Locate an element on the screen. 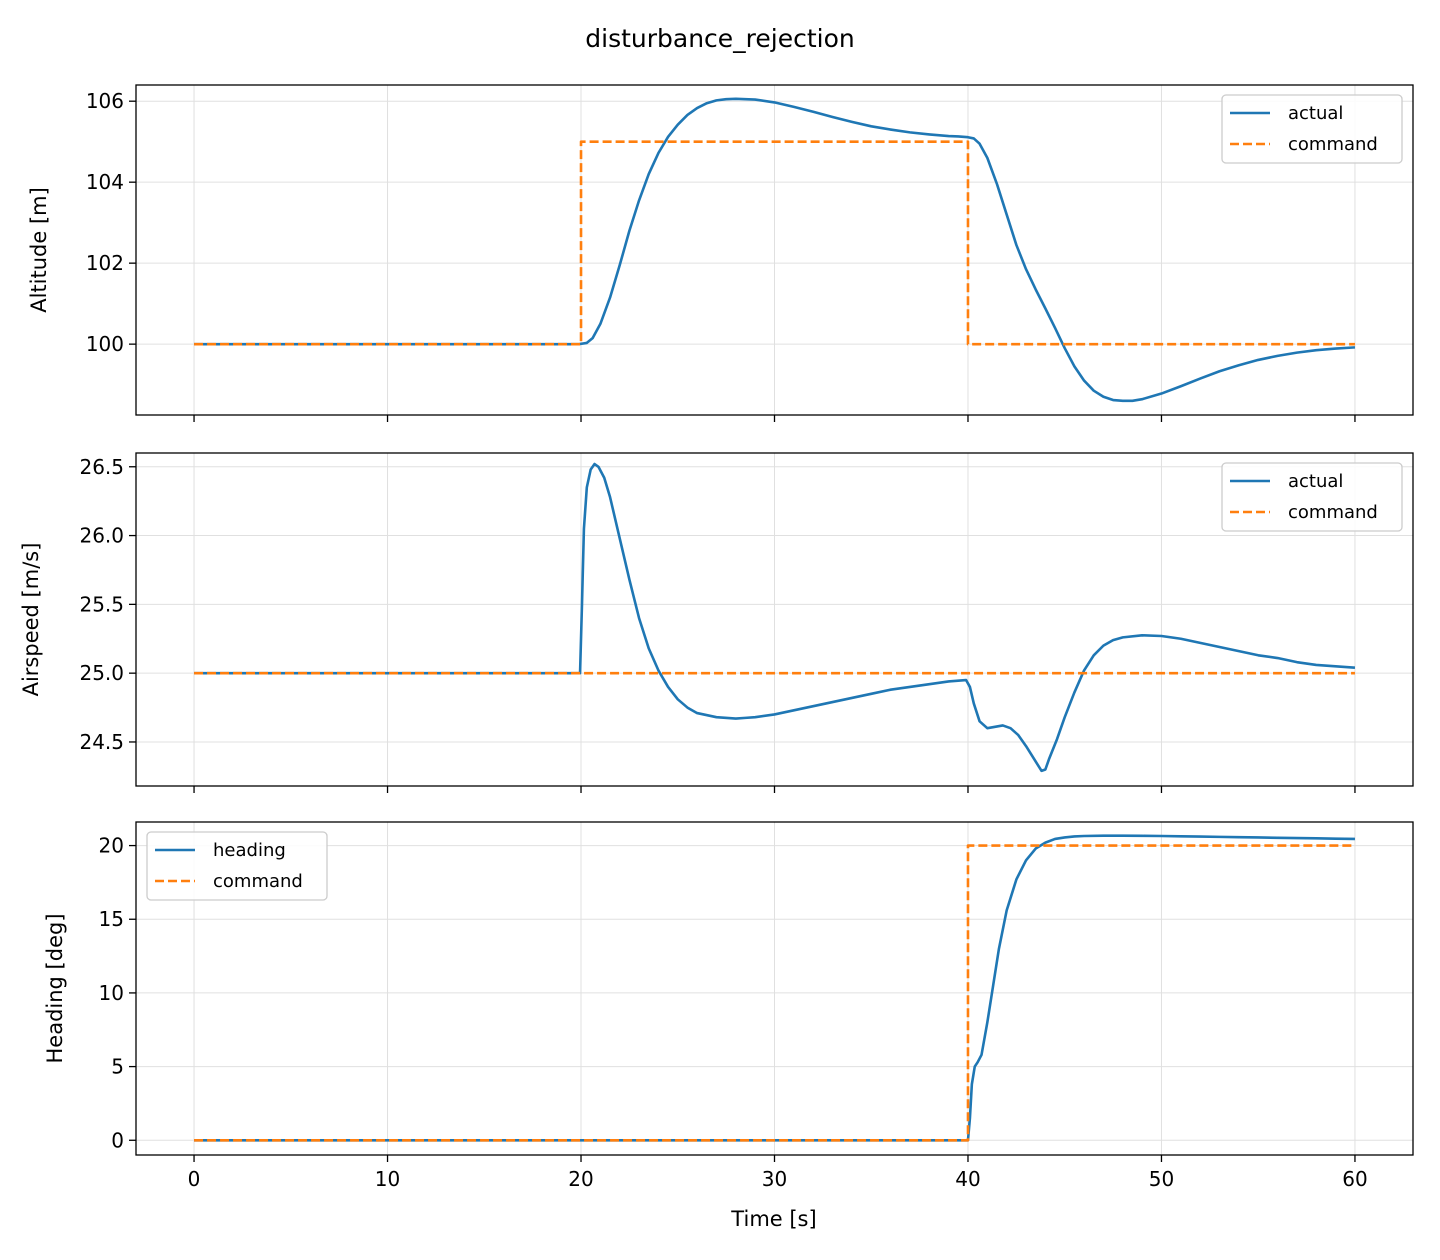 The width and height of the screenshot is (1440, 1260). y-axis-label: Heading [deg] is located at coordinates (55, 988).